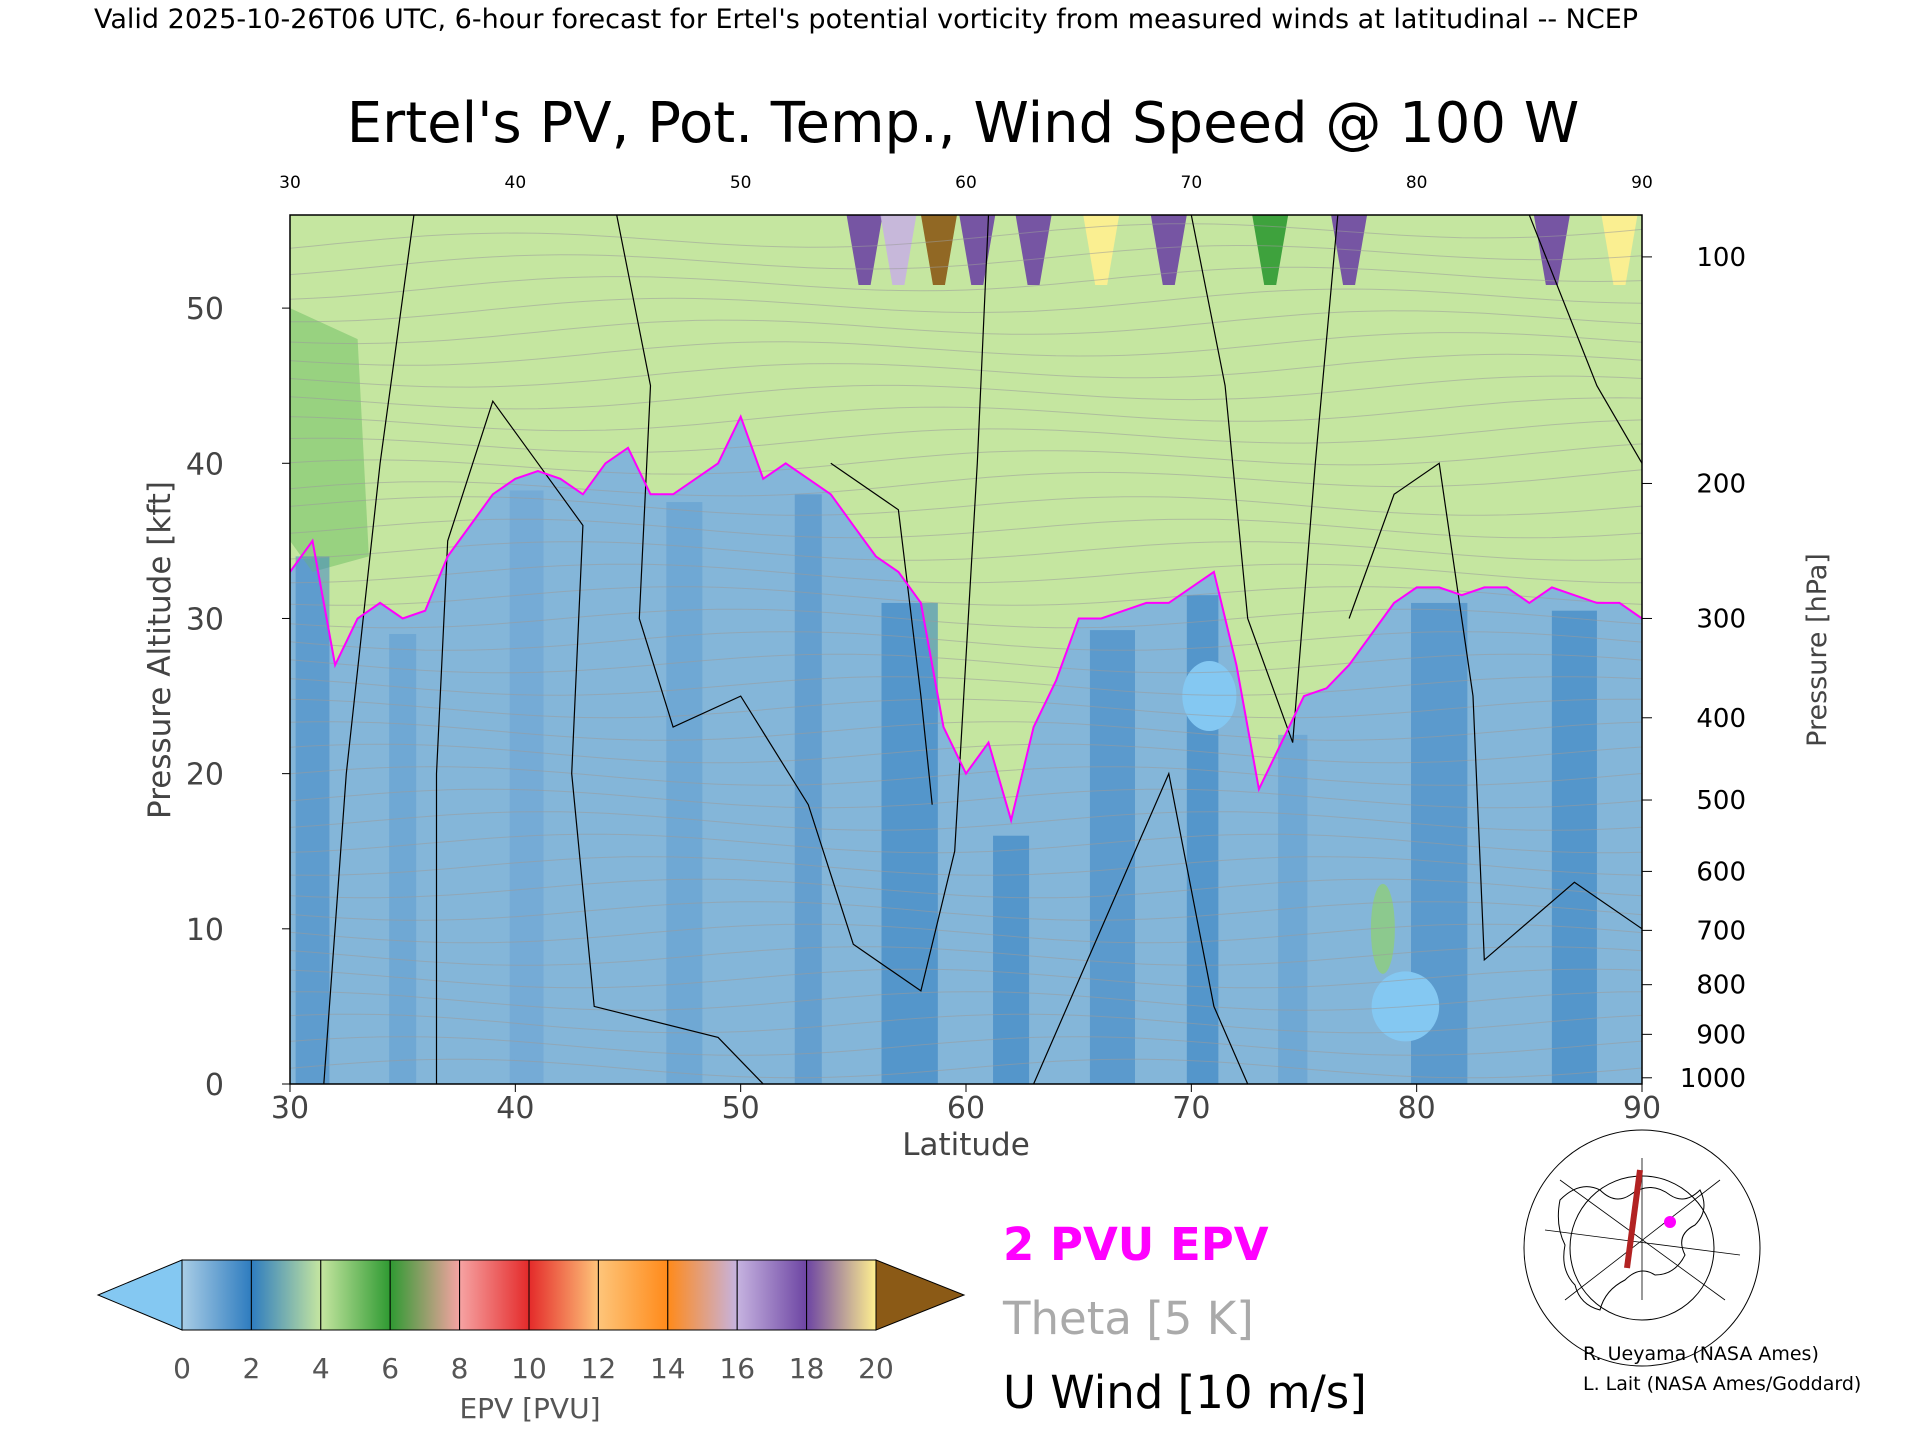 The image size is (1920, 1440). What do you see at coordinates (205, 930) in the screenshot?
I see `y-tick-label: 10` at bounding box center [205, 930].